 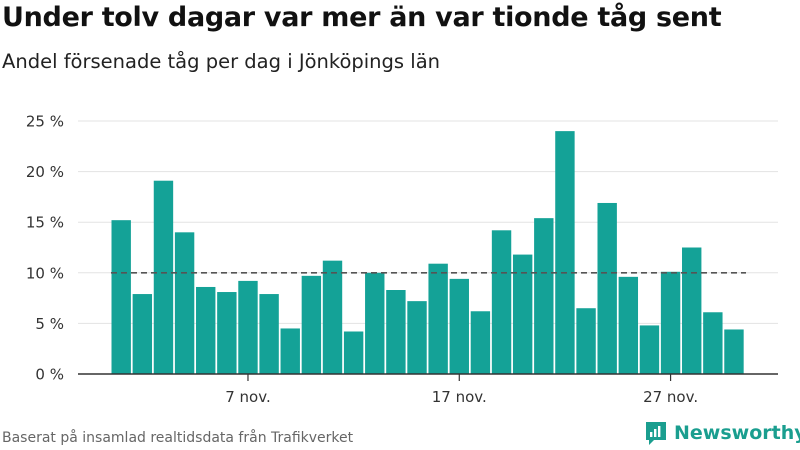 What do you see at coordinates (737, 433) in the screenshot?
I see `brand-name: Newsworthy` at bounding box center [737, 433].